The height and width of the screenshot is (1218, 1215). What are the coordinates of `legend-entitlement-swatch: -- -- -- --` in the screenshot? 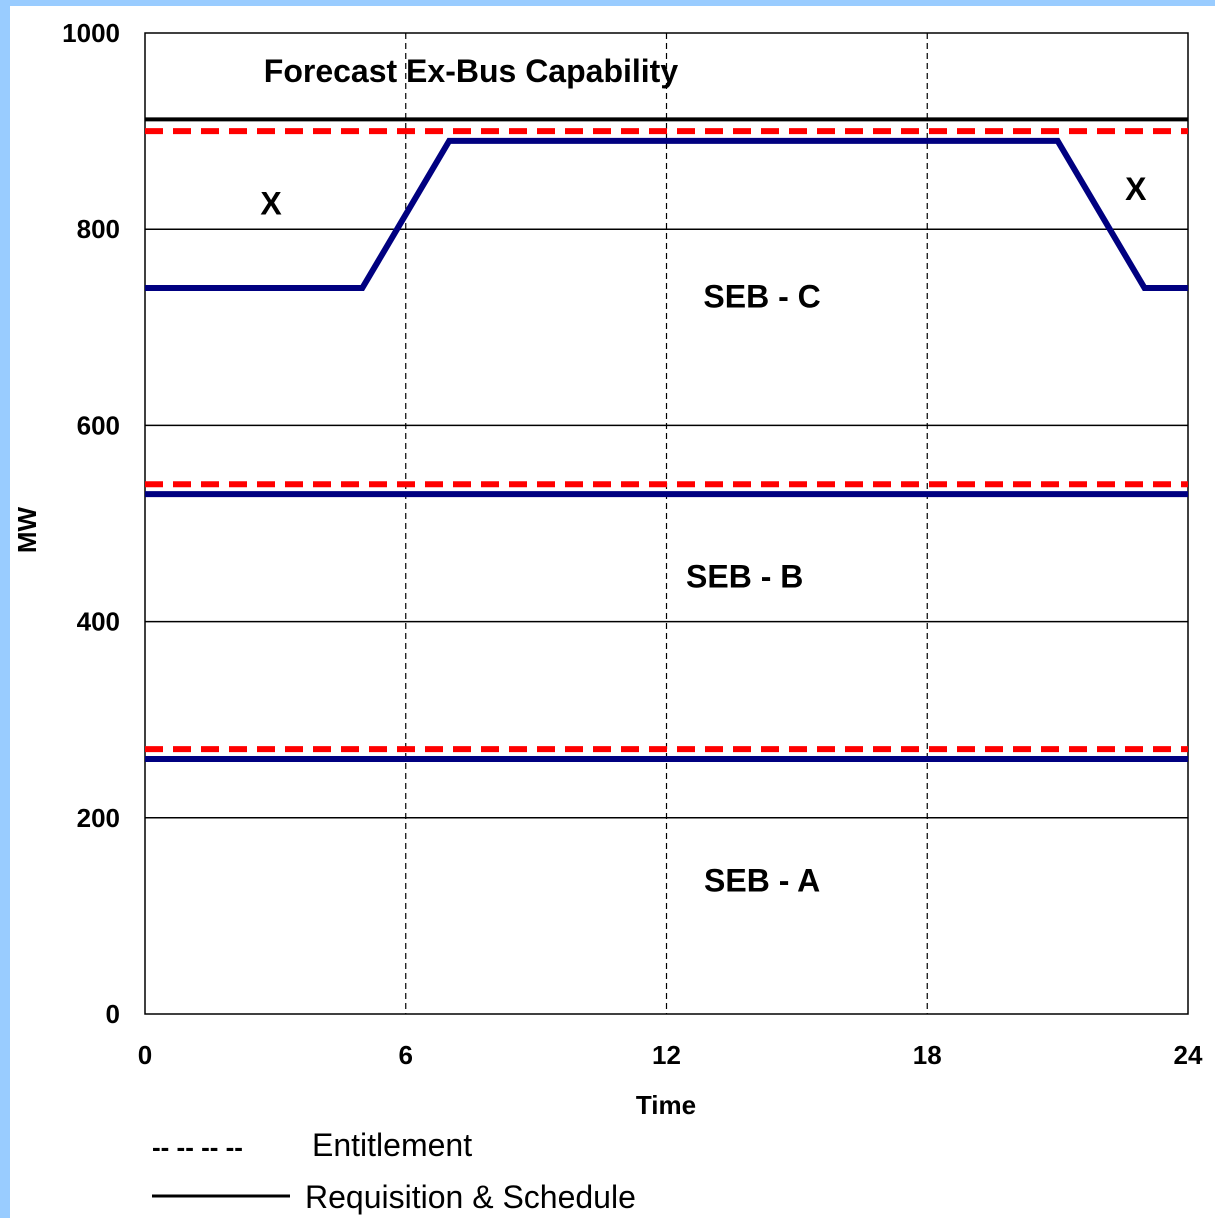 It's located at (197, 1147).